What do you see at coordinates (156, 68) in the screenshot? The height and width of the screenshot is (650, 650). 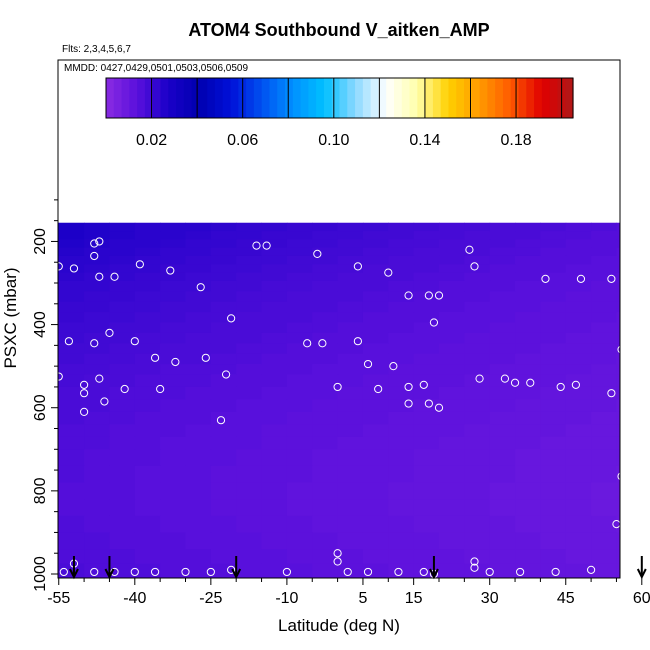 I see `dates-subtitle: MMDD: 0427,0429,0501,0503,0506,0509` at bounding box center [156, 68].